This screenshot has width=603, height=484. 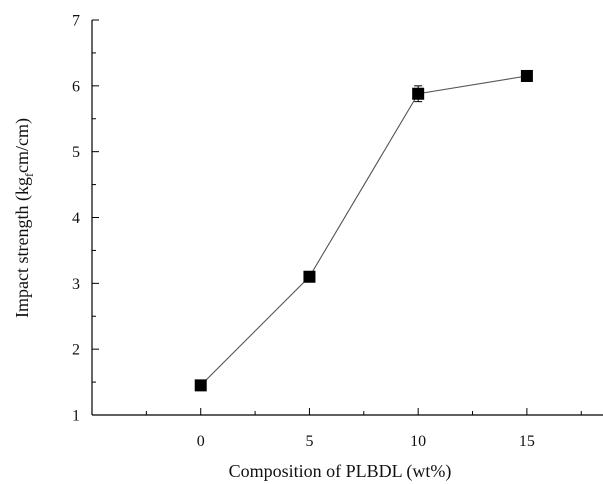 I want to click on x-tick-label: 5, so click(x=309, y=441).